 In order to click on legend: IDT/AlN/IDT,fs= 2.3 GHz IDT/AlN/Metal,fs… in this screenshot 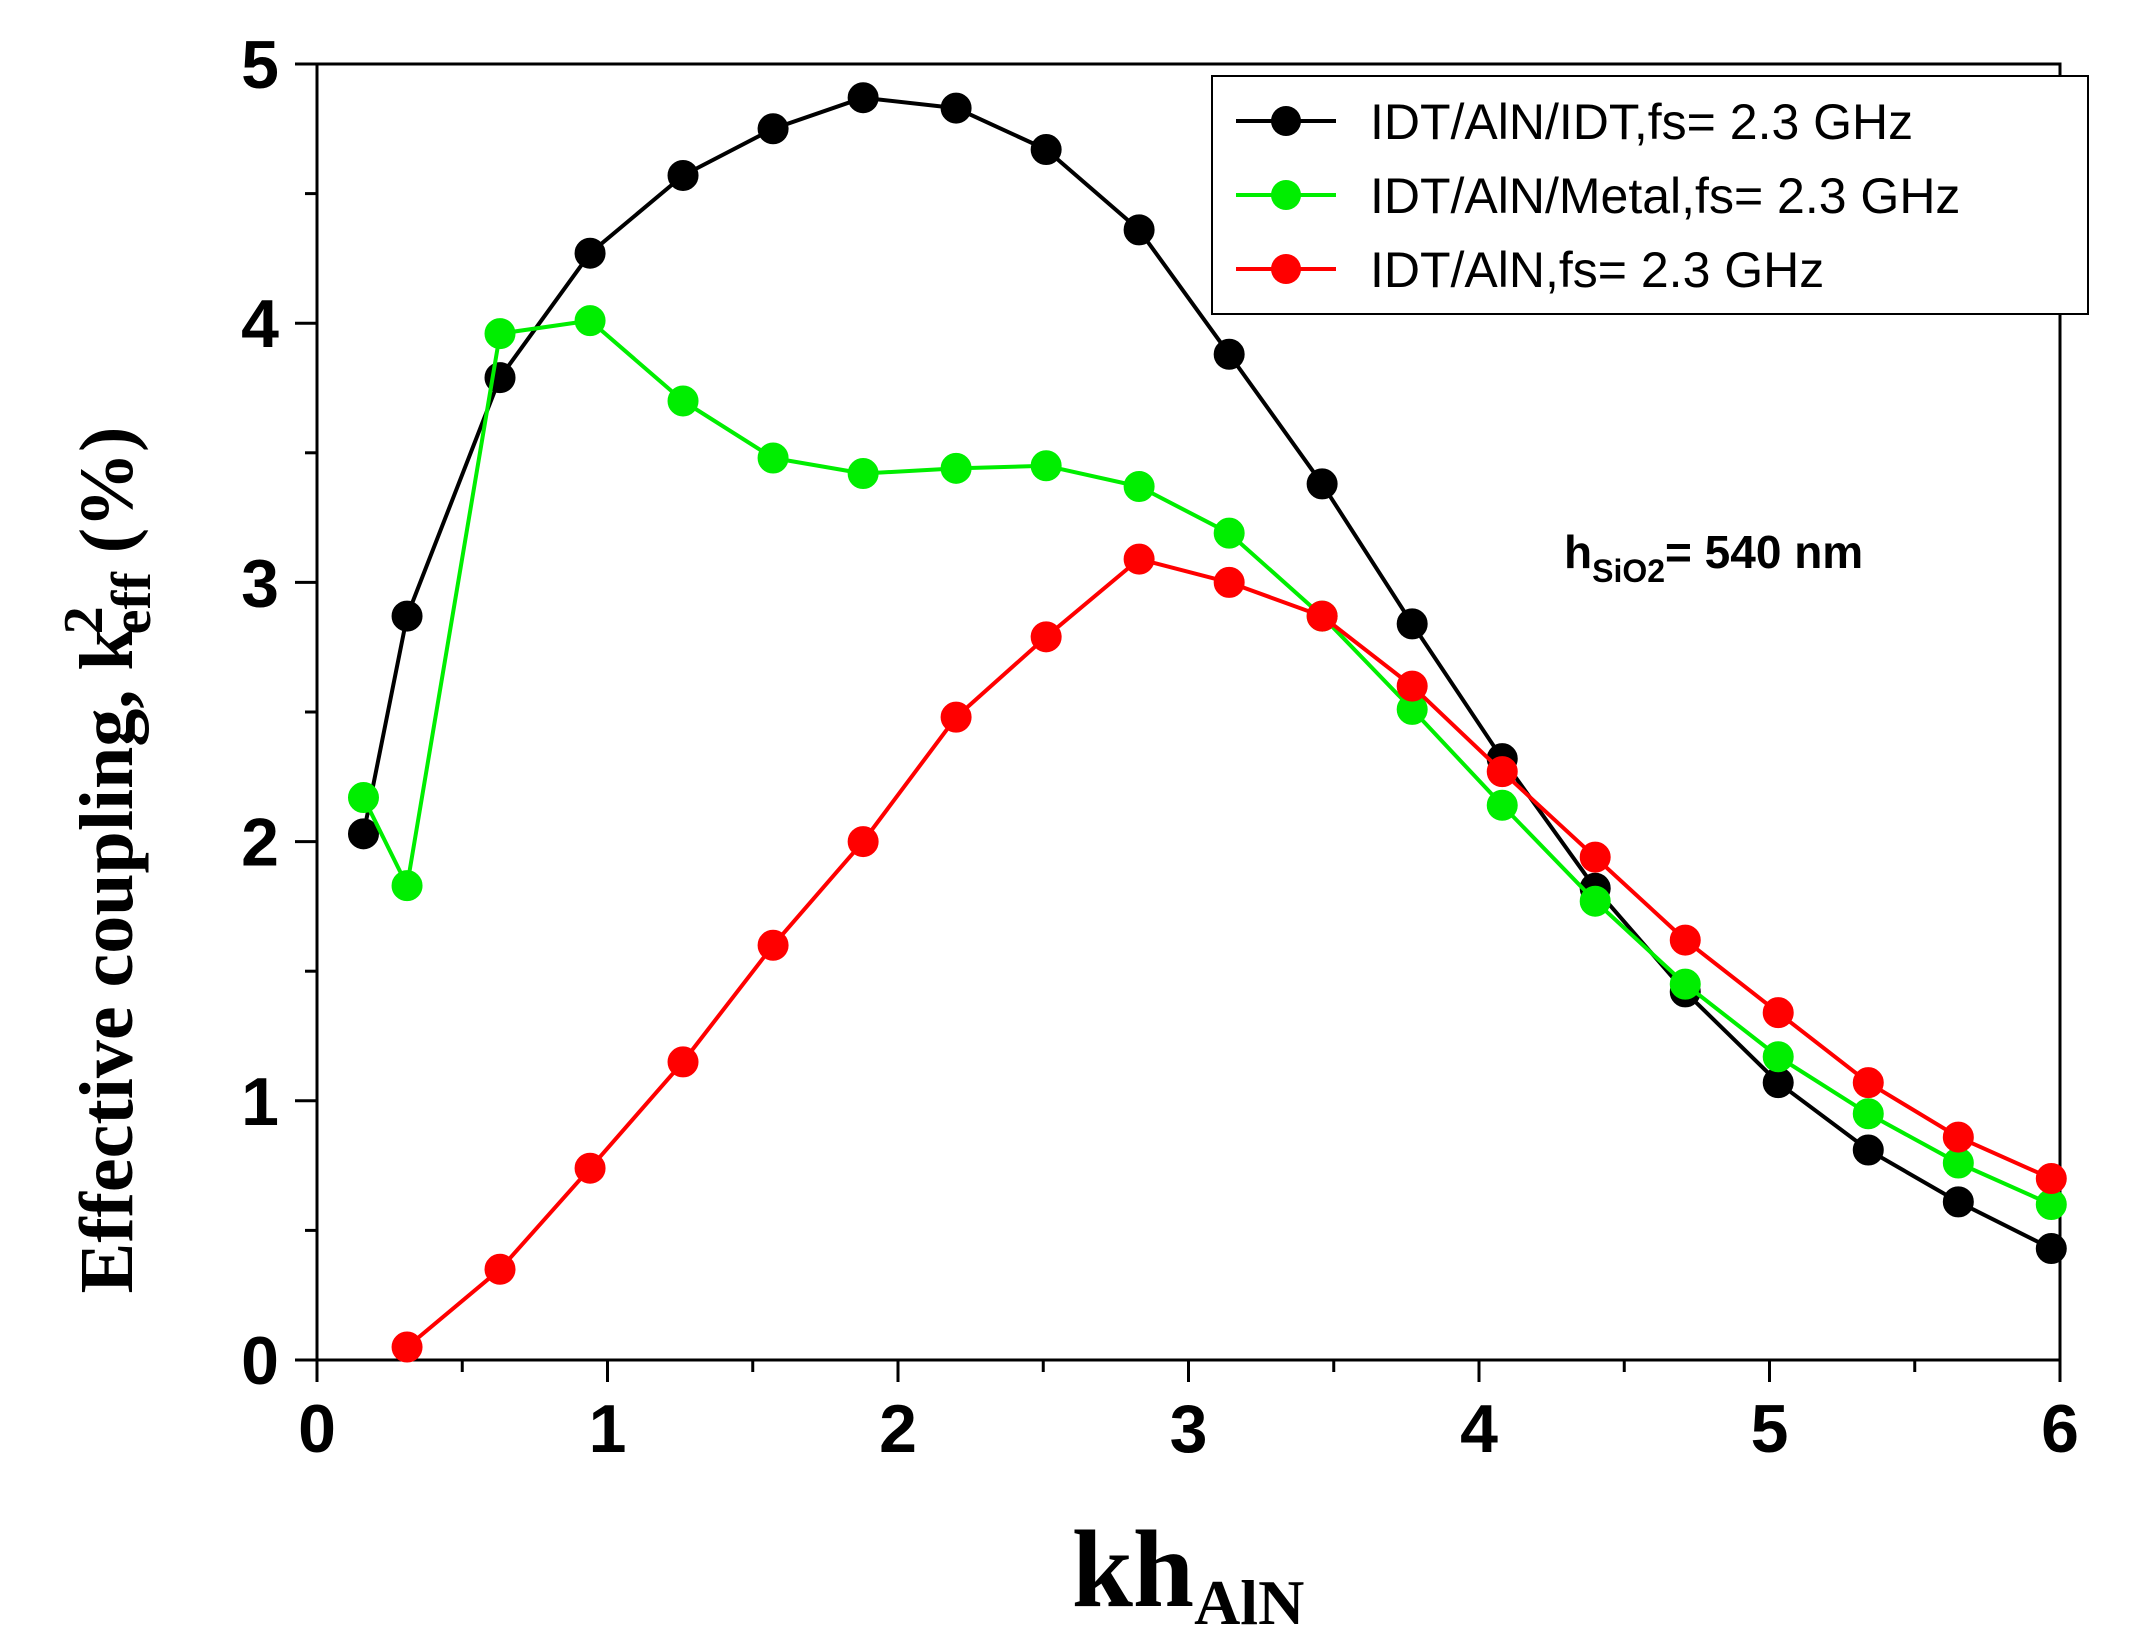, I will do `click(1650, 195)`.